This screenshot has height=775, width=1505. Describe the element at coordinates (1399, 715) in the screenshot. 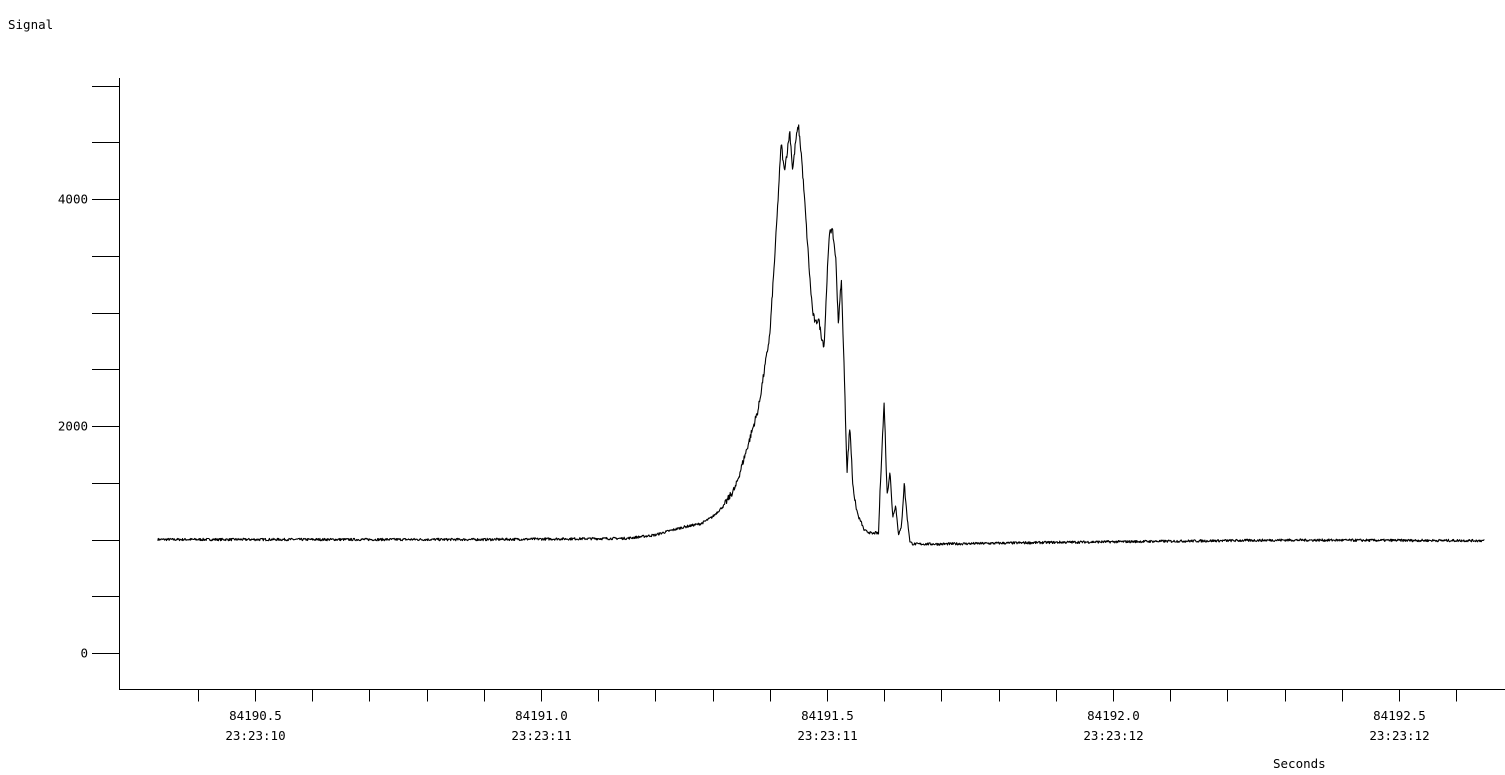

I see `x-tick-label: 84192.5` at that location.